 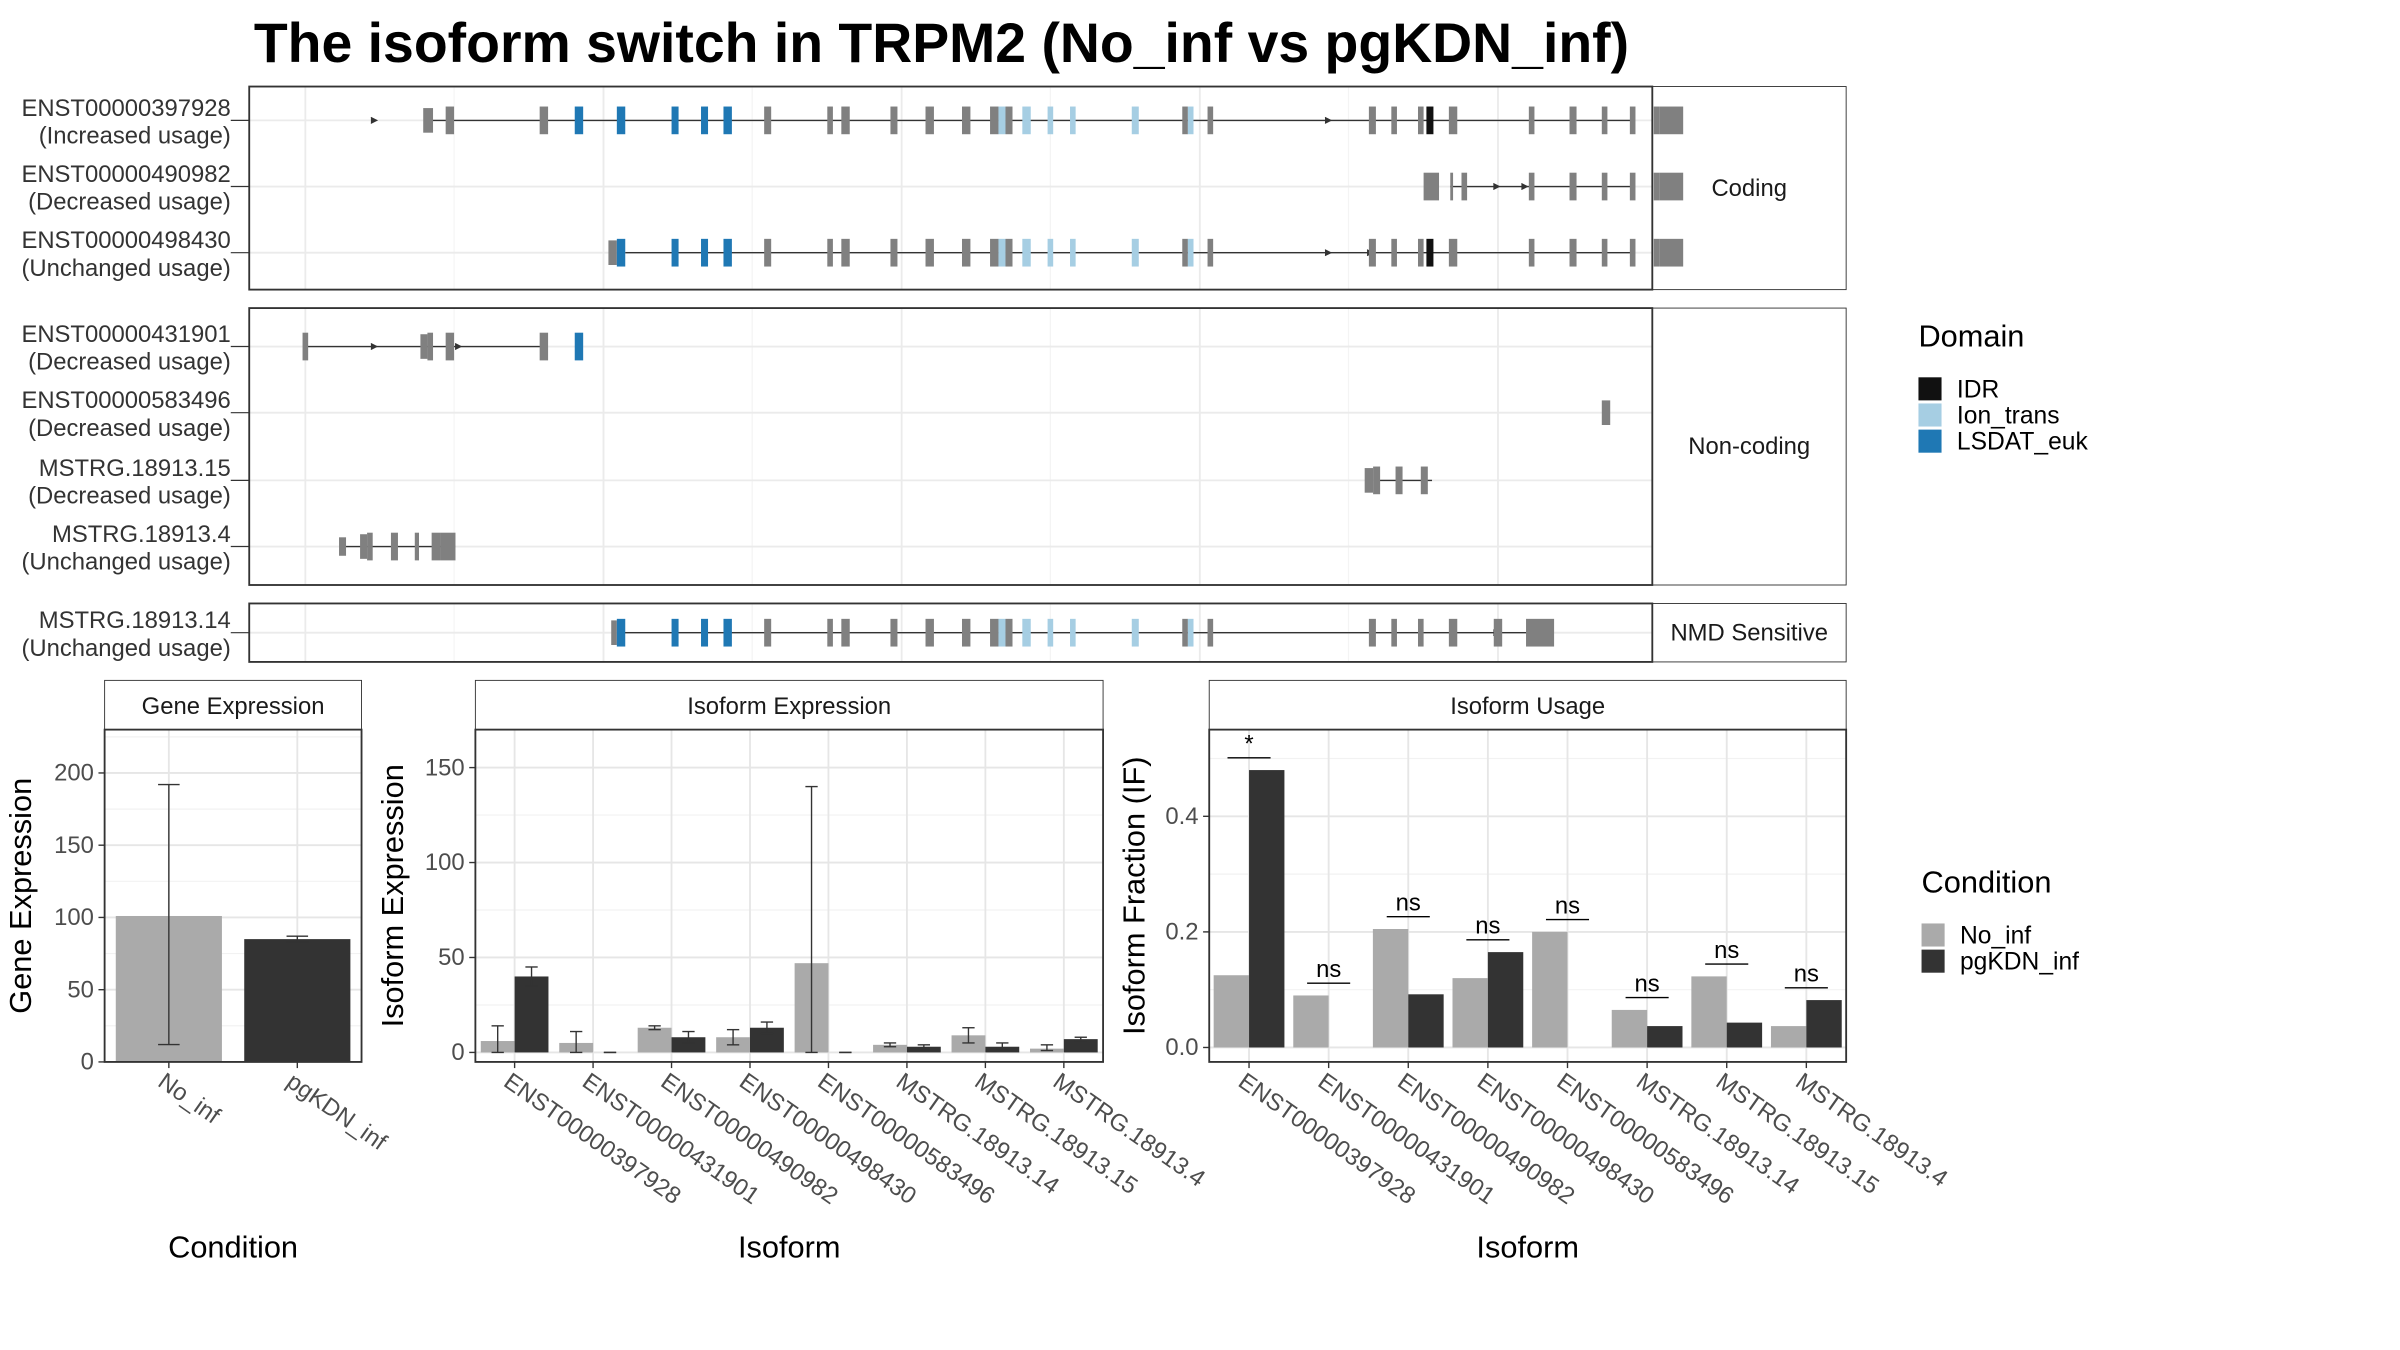 I want to click on legend-label: No_inf, so click(x=1995, y=935).